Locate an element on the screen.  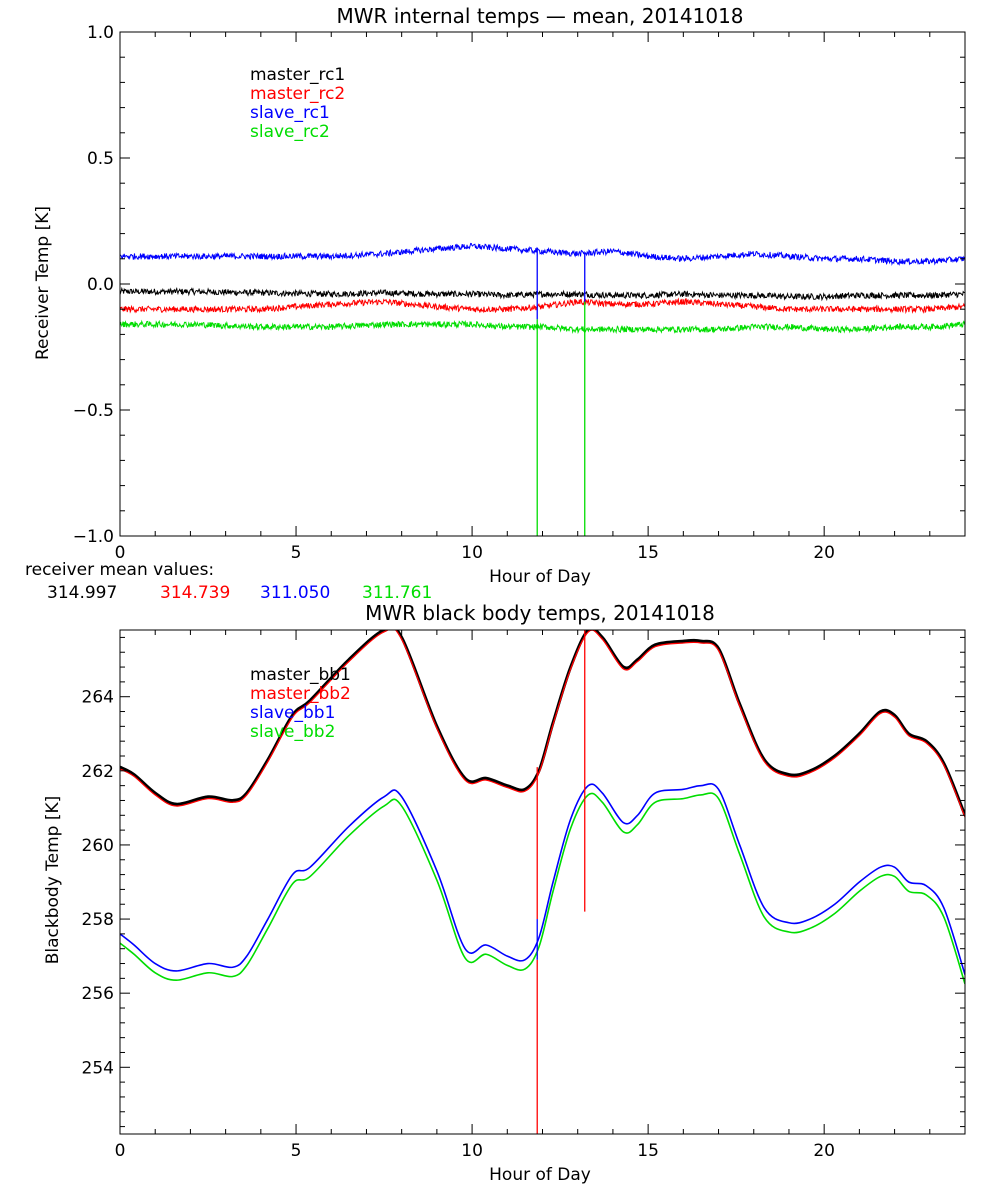
y-tick-label: 262 is located at coordinates (98, 772).